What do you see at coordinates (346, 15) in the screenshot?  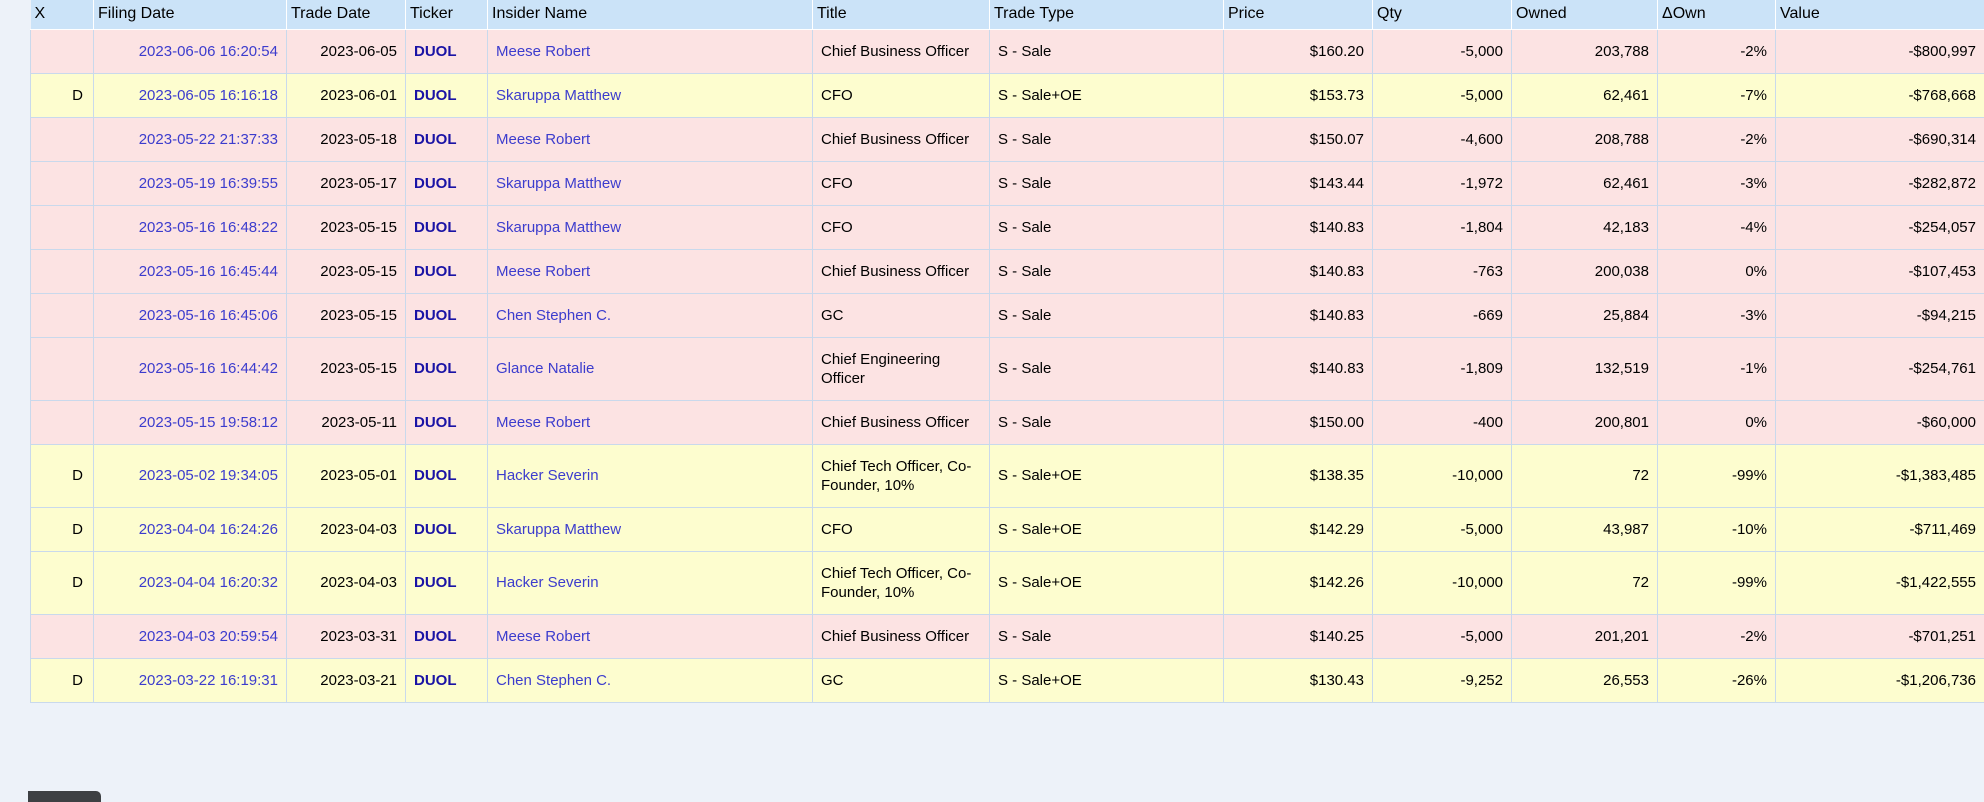 I see `col-header-trade-date: Trade Date` at bounding box center [346, 15].